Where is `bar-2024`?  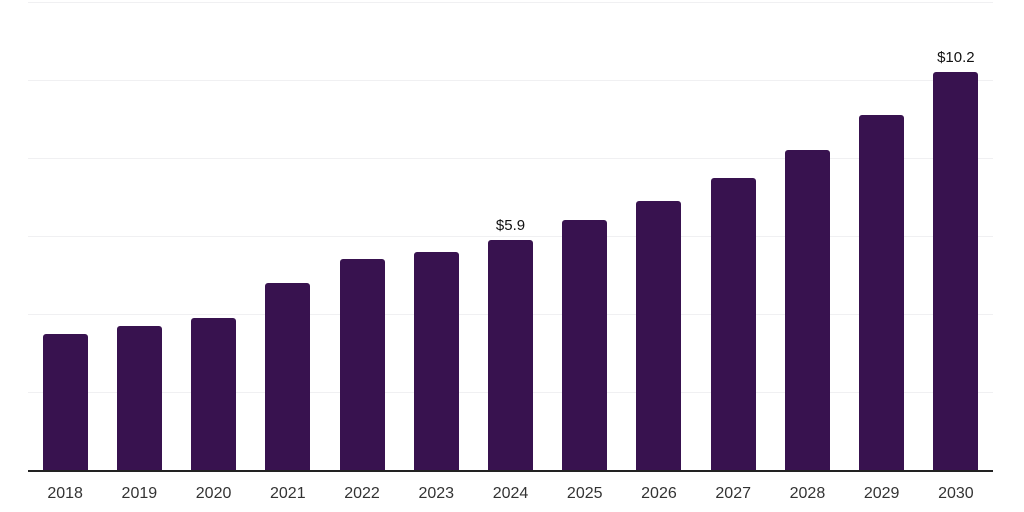
bar-2024 is located at coordinates (510, 354).